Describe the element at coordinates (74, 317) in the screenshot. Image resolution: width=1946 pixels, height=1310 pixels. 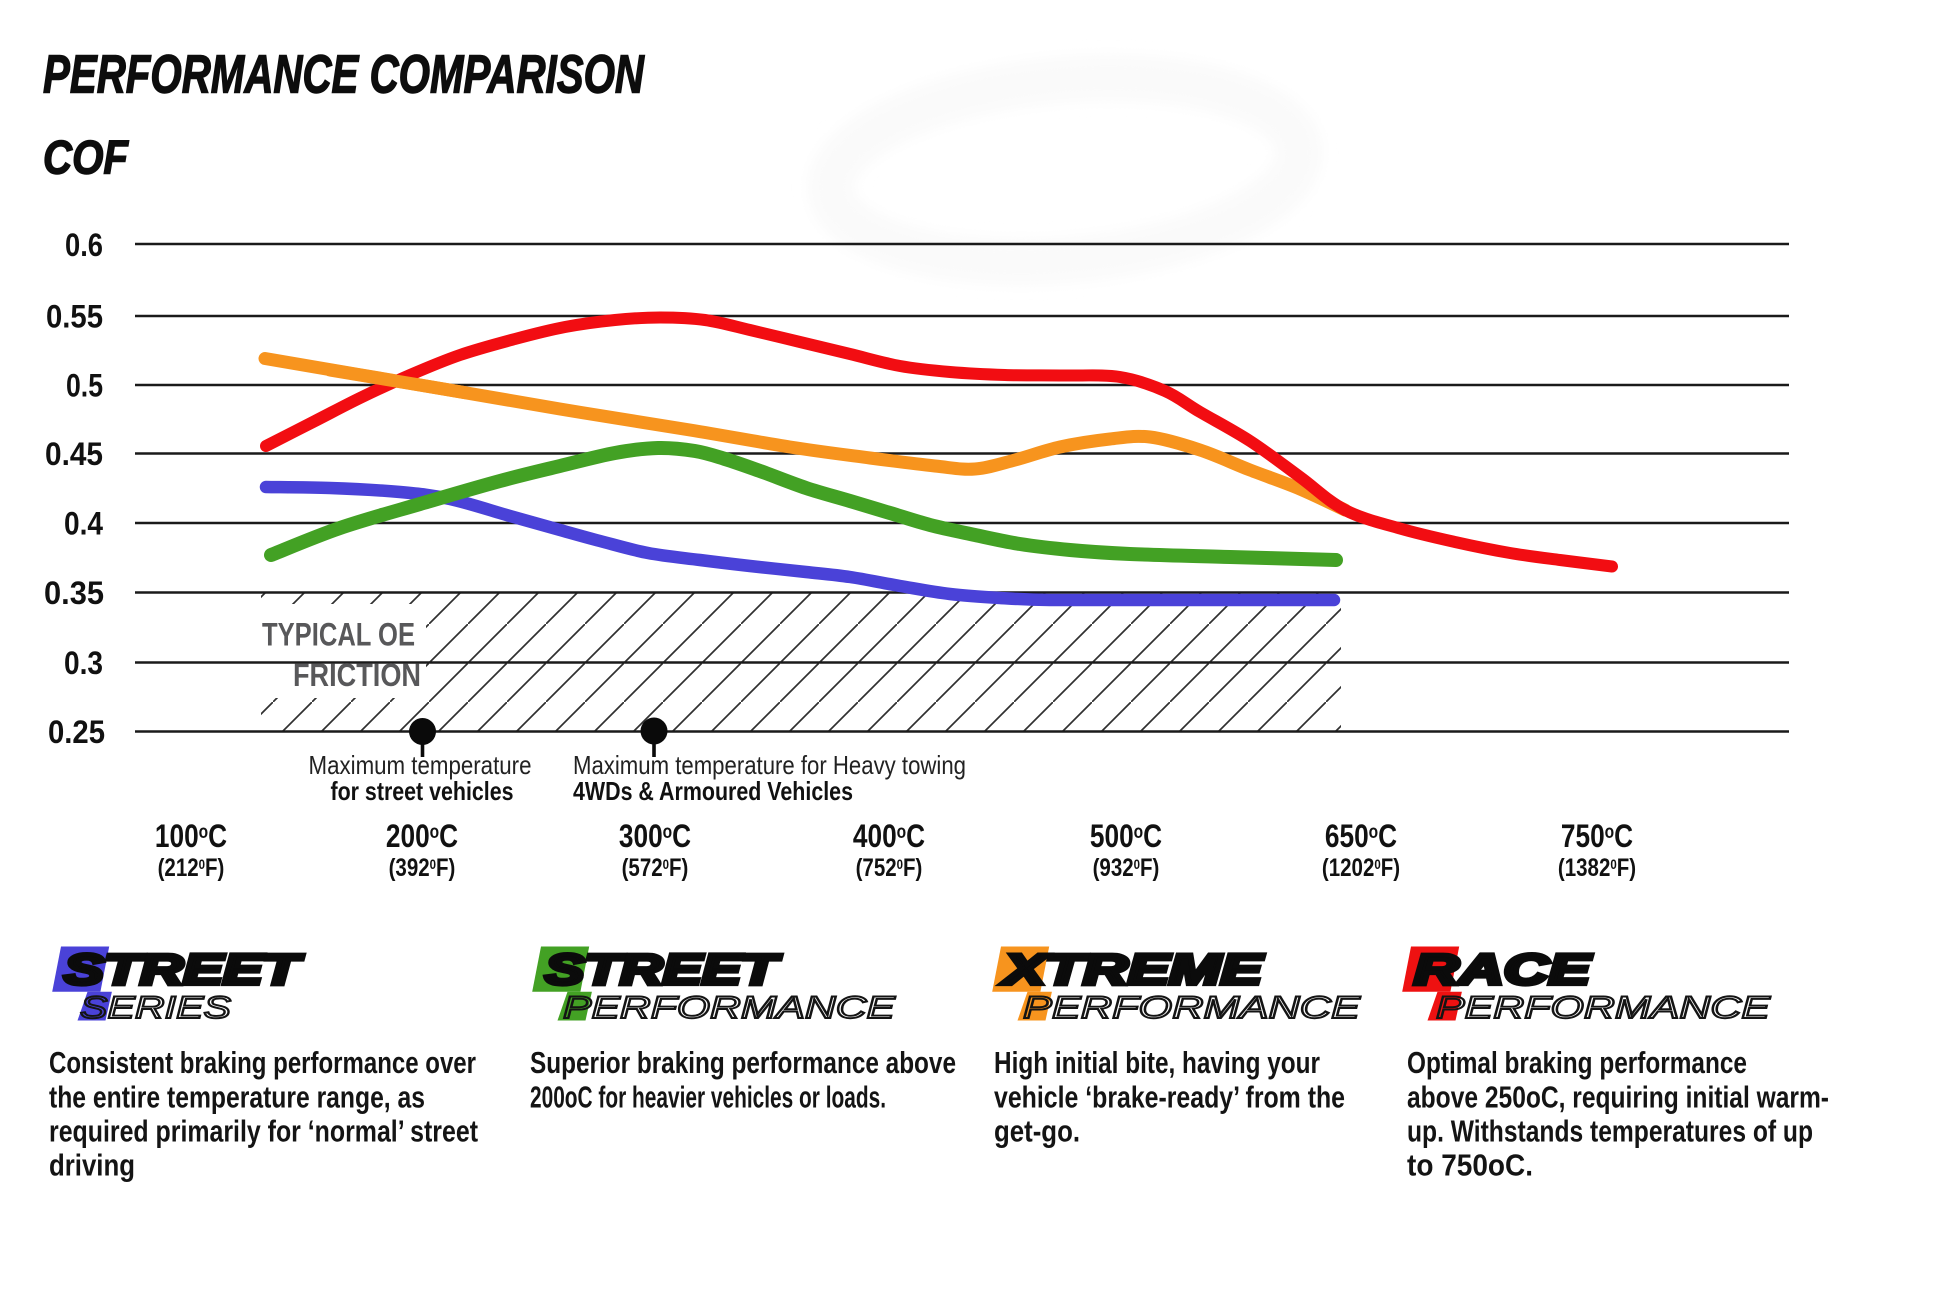
I see `svg-text: 0.55` at that location.